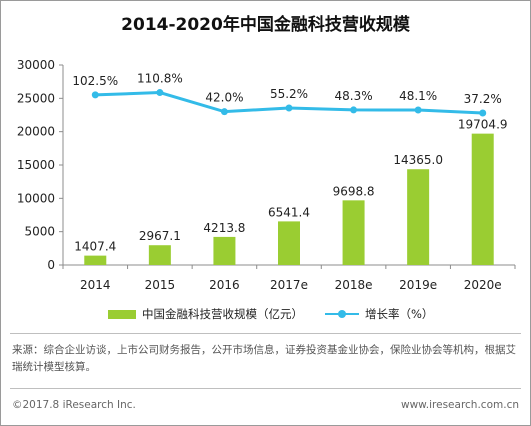 This screenshot has height=426, width=531. I want to click on legend-item-revenue: 中国金融科技营收规模（亿元）, so click(205, 314).